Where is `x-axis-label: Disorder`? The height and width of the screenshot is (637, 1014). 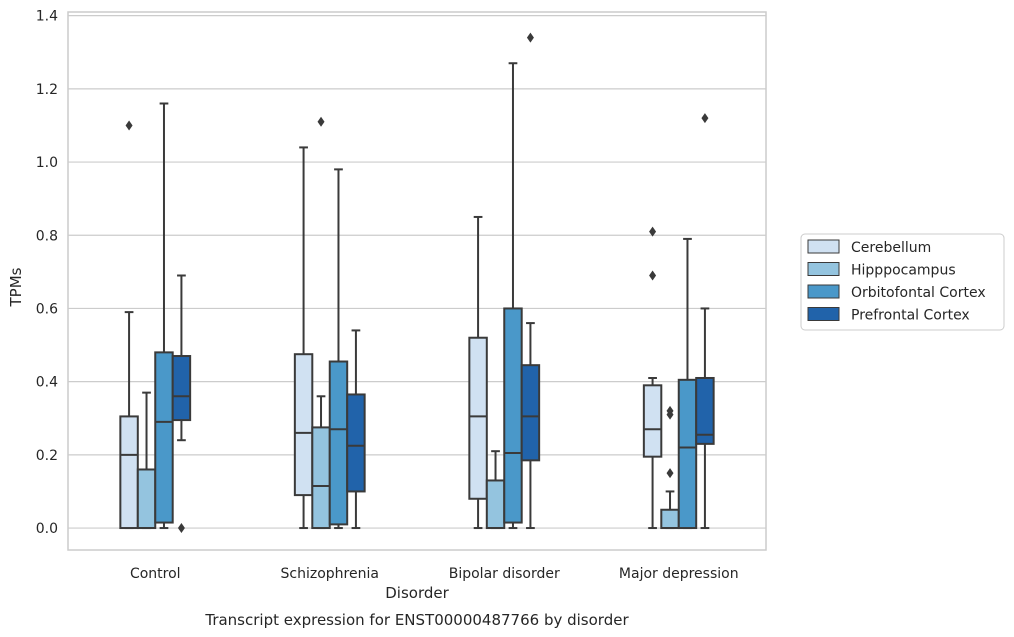 x-axis-label: Disorder is located at coordinates (417, 593).